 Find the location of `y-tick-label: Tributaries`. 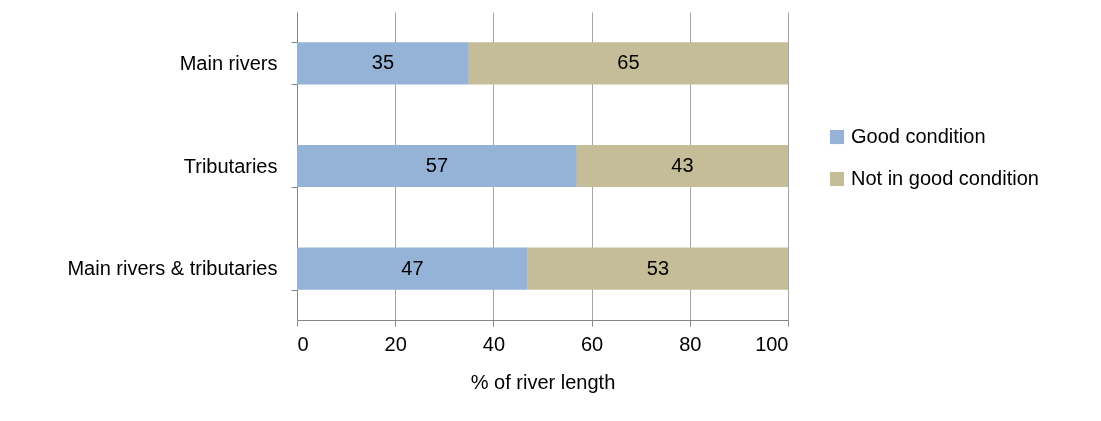

y-tick-label: Tributaries is located at coordinates (230, 165).